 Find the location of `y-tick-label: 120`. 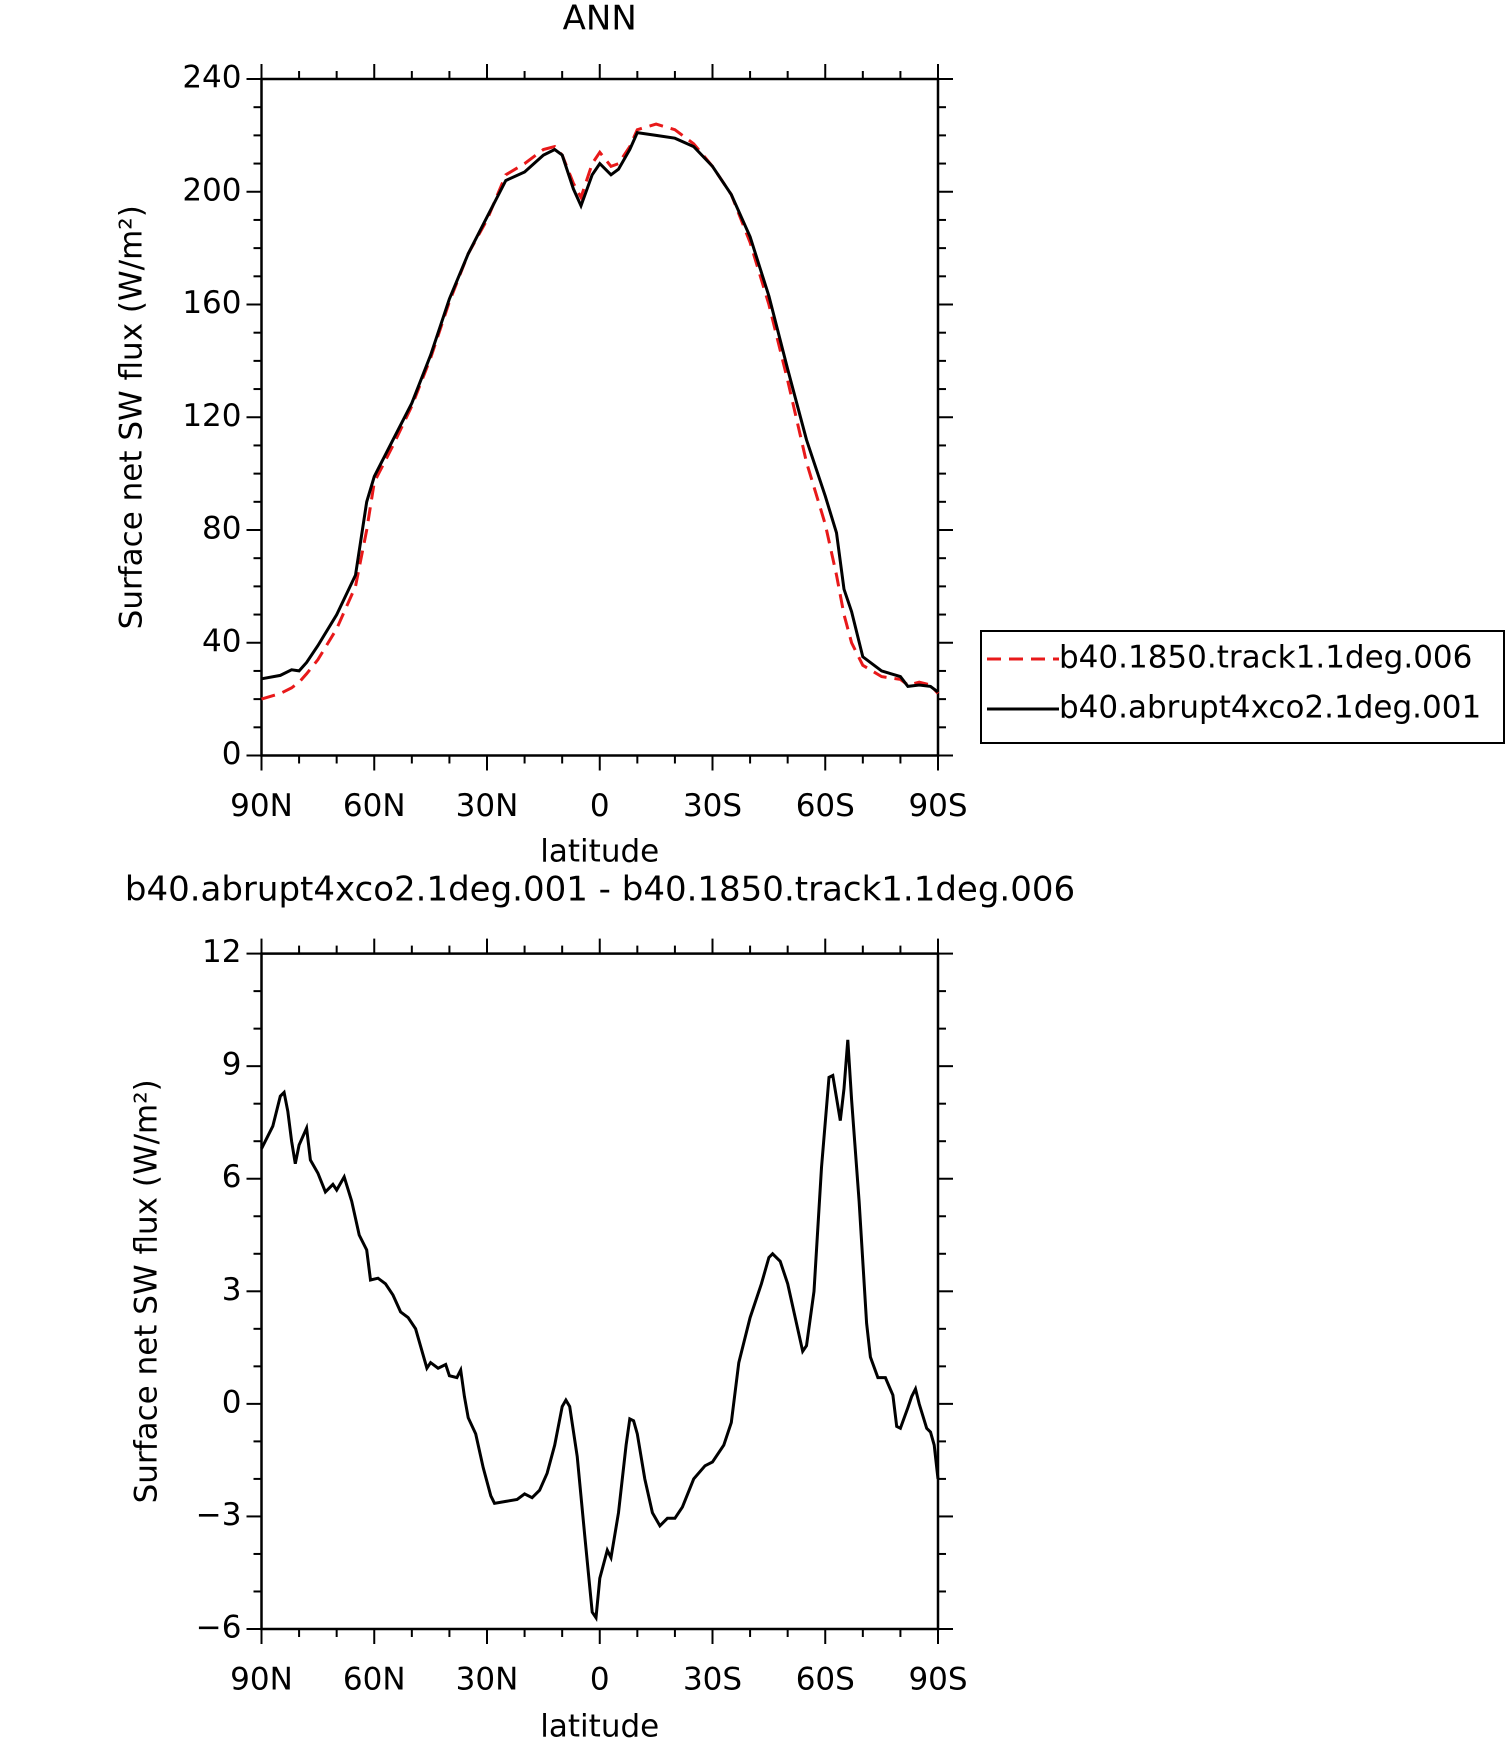

y-tick-label: 120 is located at coordinates (211, 416).